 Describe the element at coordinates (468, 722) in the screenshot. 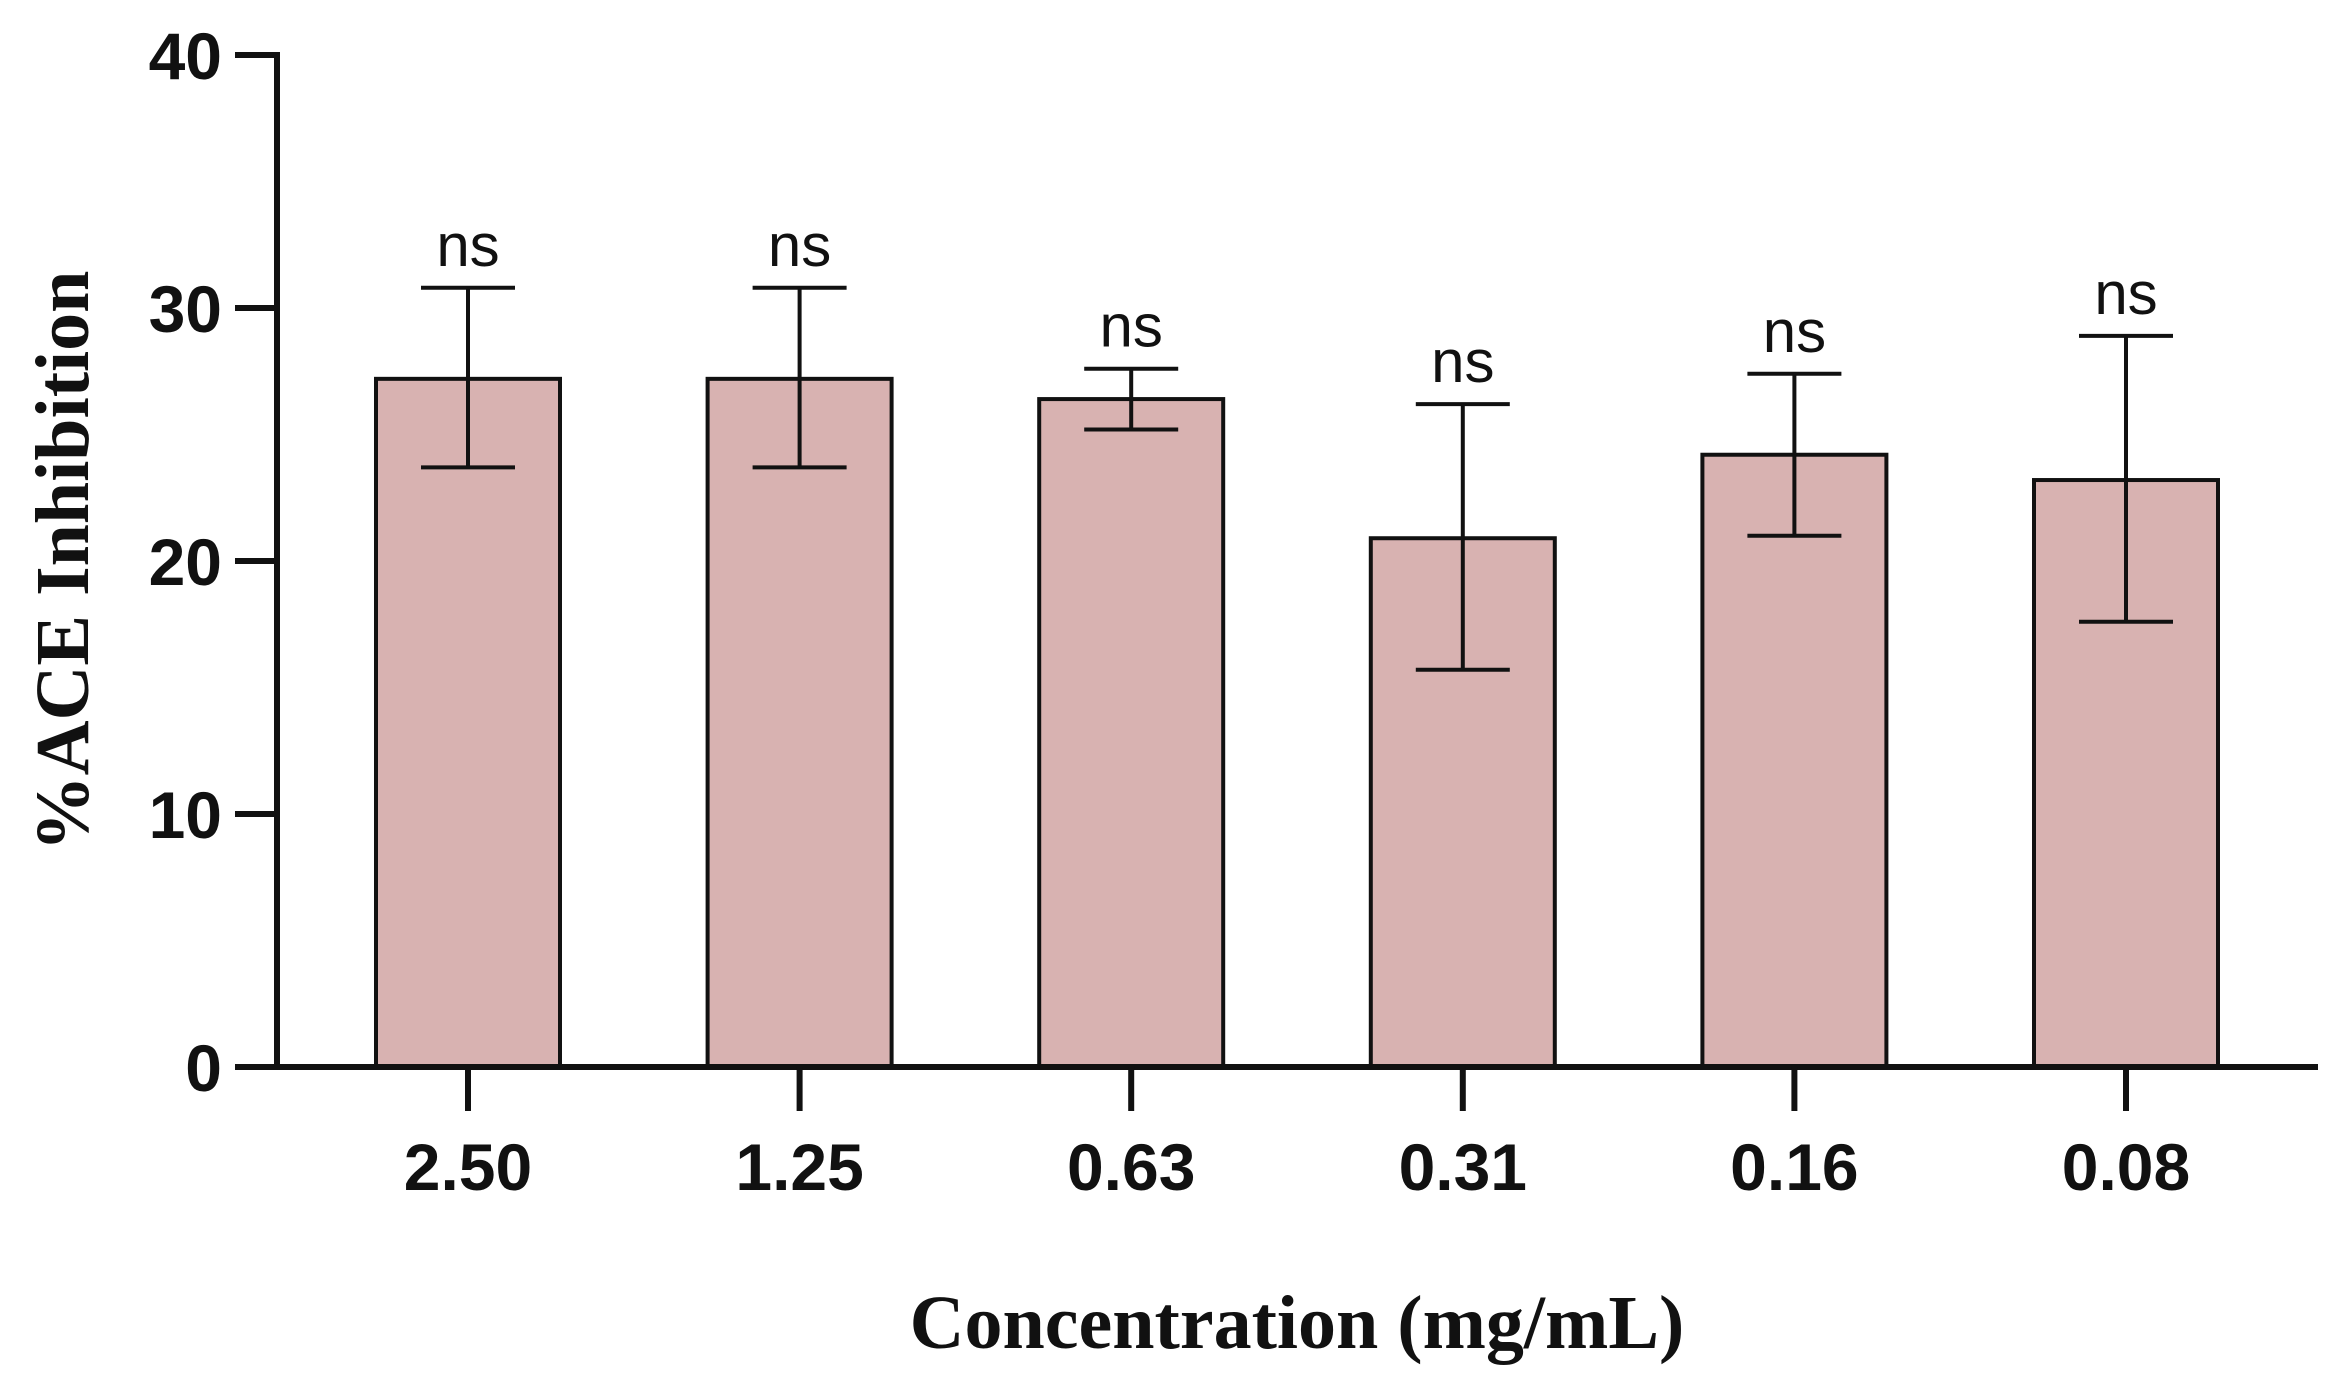

I see `bar-2.50` at that location.